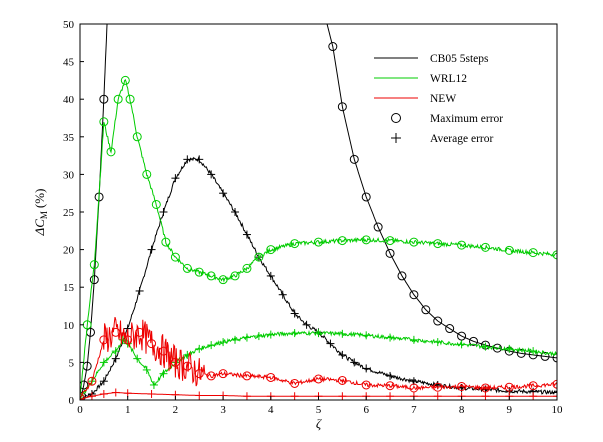  What do you see at coordinates (72, 401) in the screenshot?
I see `y-tick-label: 0` at bounding box center [72, 401].